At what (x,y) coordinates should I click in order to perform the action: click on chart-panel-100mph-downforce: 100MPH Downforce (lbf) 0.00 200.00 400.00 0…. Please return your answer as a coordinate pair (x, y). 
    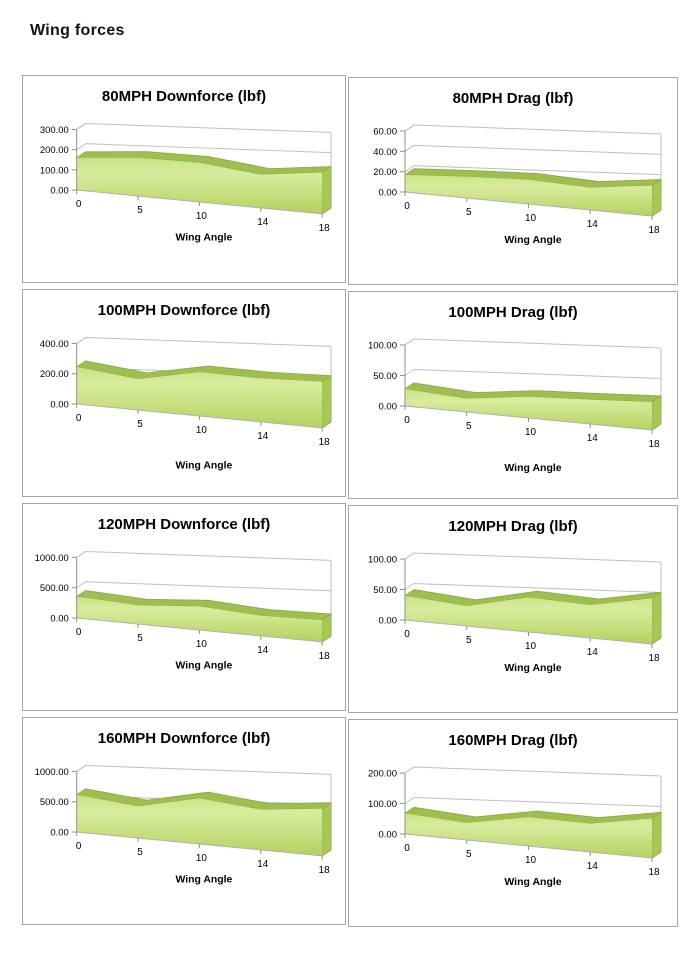
    Looking at the image, I should click on (184, 393).